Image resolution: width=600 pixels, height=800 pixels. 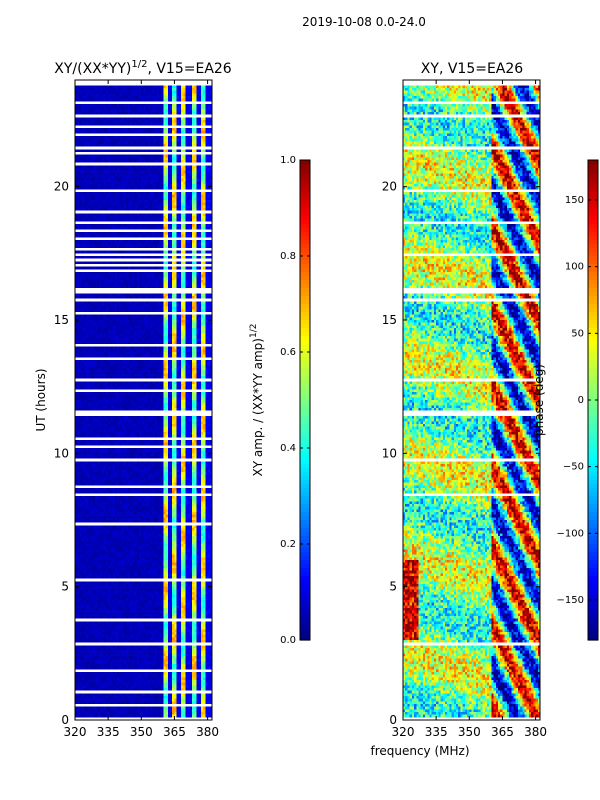 What do you see at coordinates (41, 399) in the screenshot?
I see `amp-y-axis-label: UT (hours)` at bounding box center [41, 399].